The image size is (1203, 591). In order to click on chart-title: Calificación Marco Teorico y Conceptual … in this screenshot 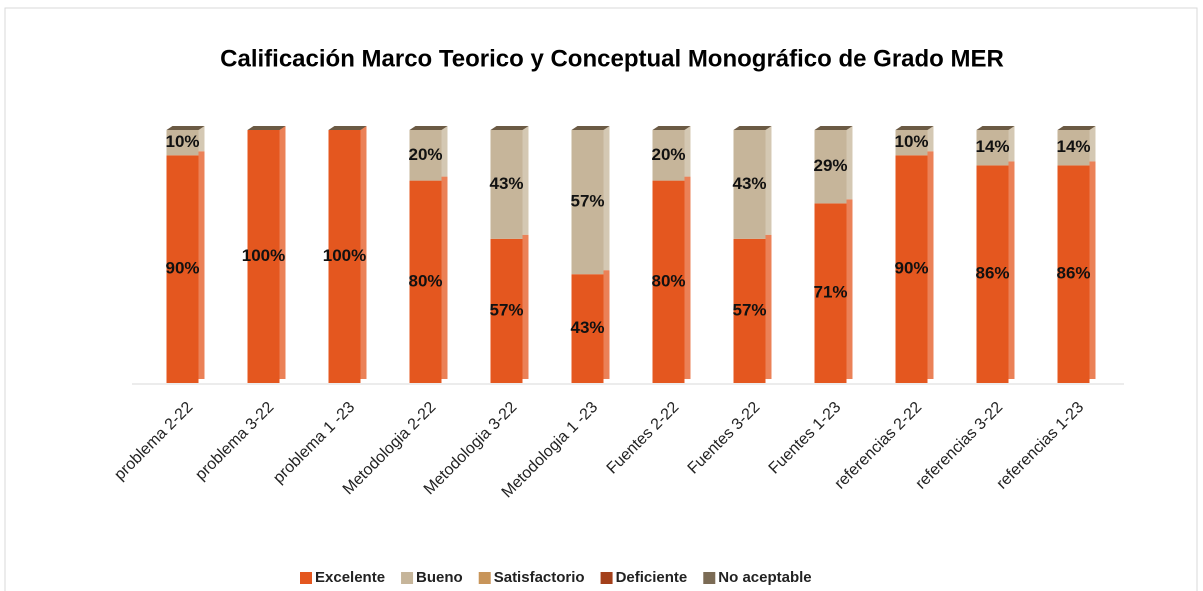, I will do `click(612, 58)`.